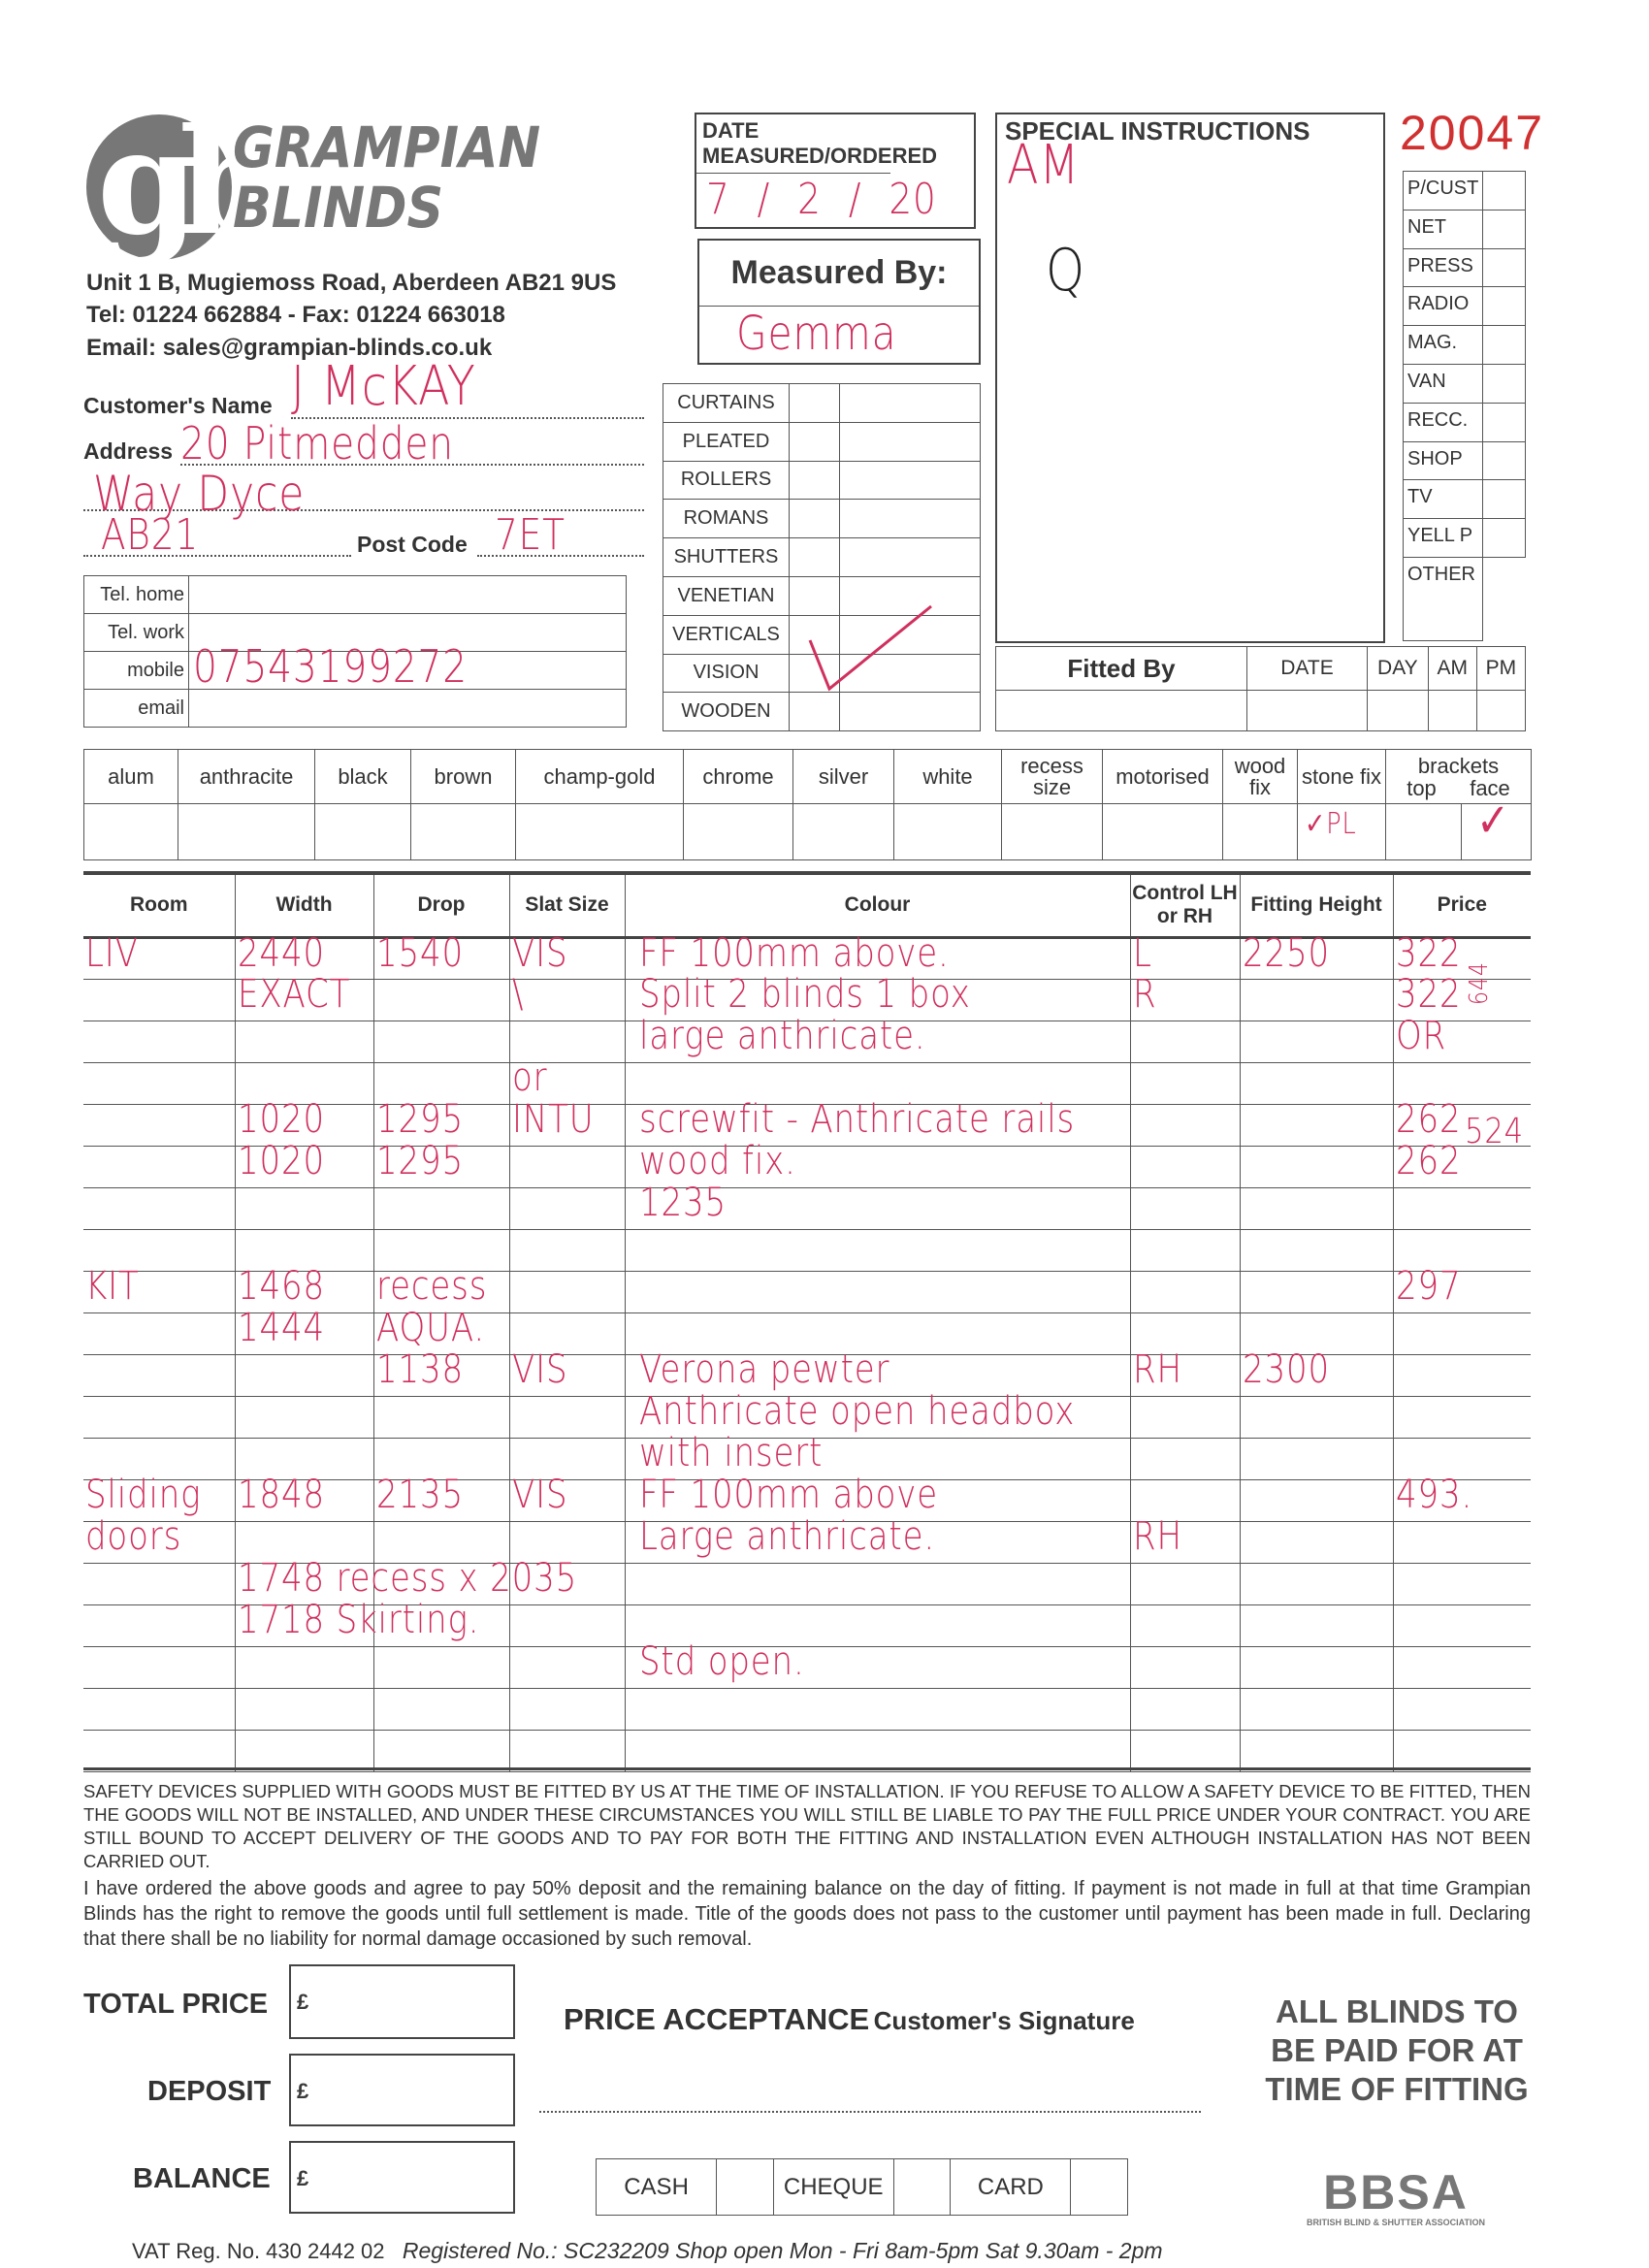 This screenshot has width=1649, height=2268. I want to click on measured-by-value: Gemma, so click(816, 334).